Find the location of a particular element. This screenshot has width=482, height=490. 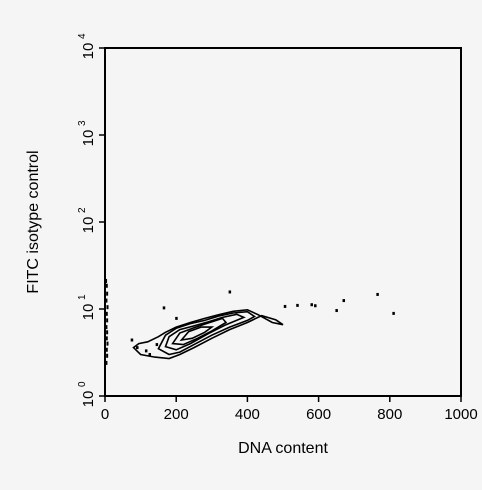

y-tick-base-2: 10 is located at coordinates (88, 225).